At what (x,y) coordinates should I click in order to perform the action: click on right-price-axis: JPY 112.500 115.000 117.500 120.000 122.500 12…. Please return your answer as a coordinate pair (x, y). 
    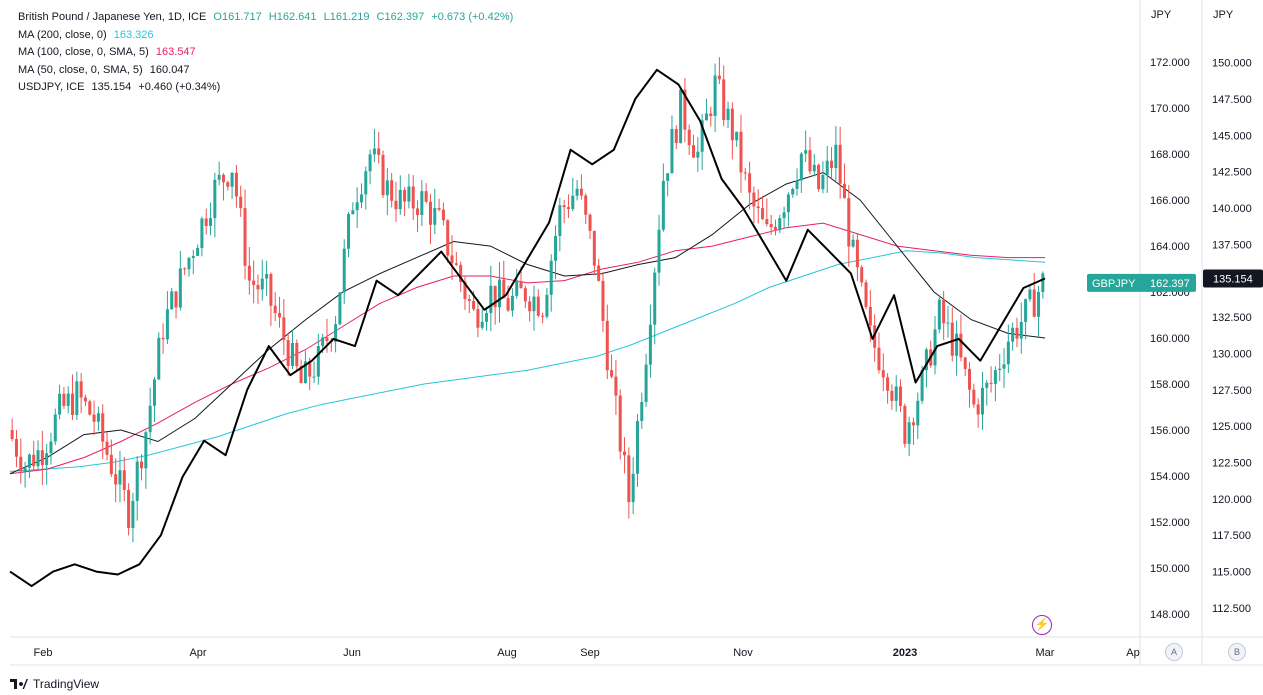
    Looking at the image, I should click on (1232, 312).